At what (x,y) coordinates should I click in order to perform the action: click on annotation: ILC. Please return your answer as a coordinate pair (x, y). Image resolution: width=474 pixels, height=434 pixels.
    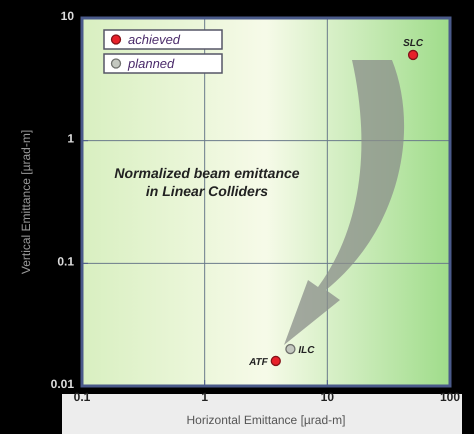
    Looking at the image, I should click on (307, 350).